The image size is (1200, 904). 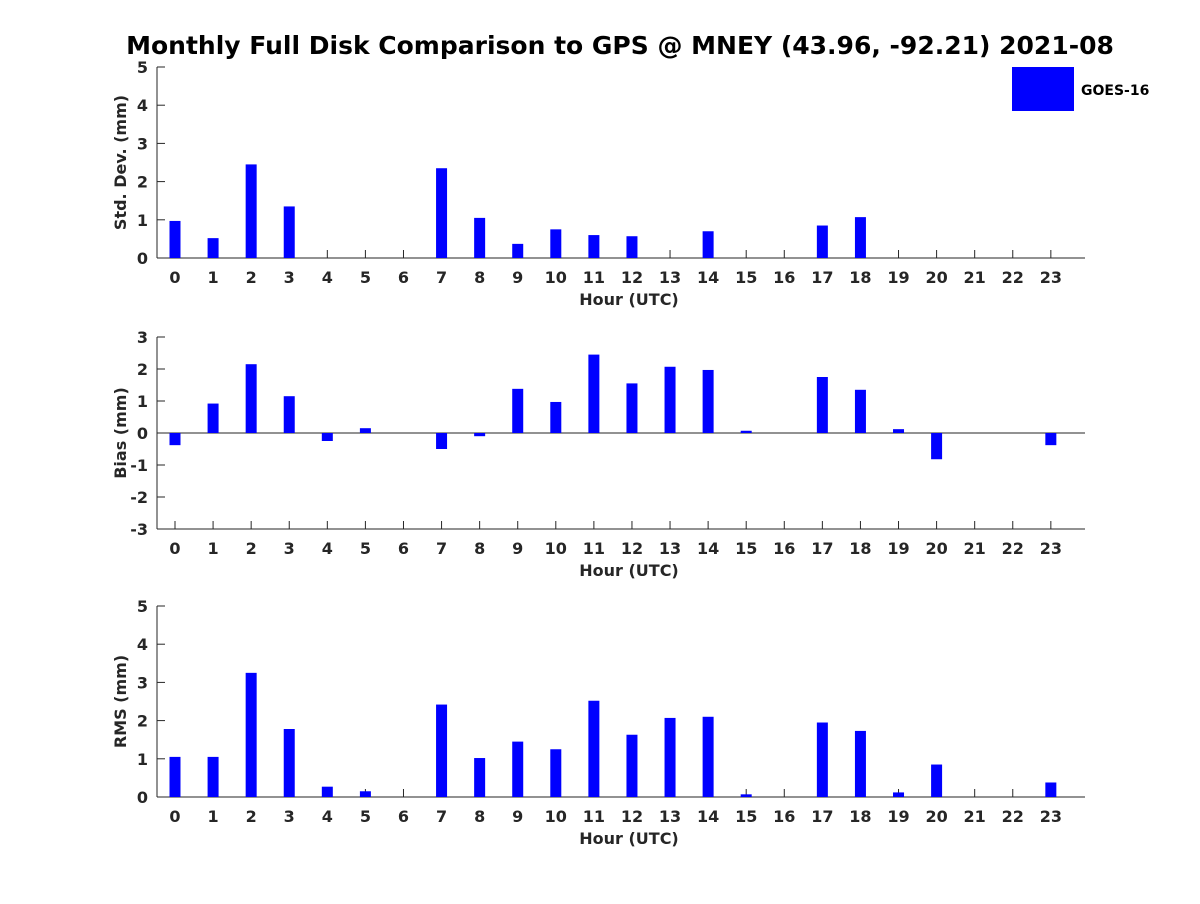 What do you see at coordinates (629, 299) in the screenshot?
I see `x-axis-label: Hour (UTC)` at bounding box center [629, 299].